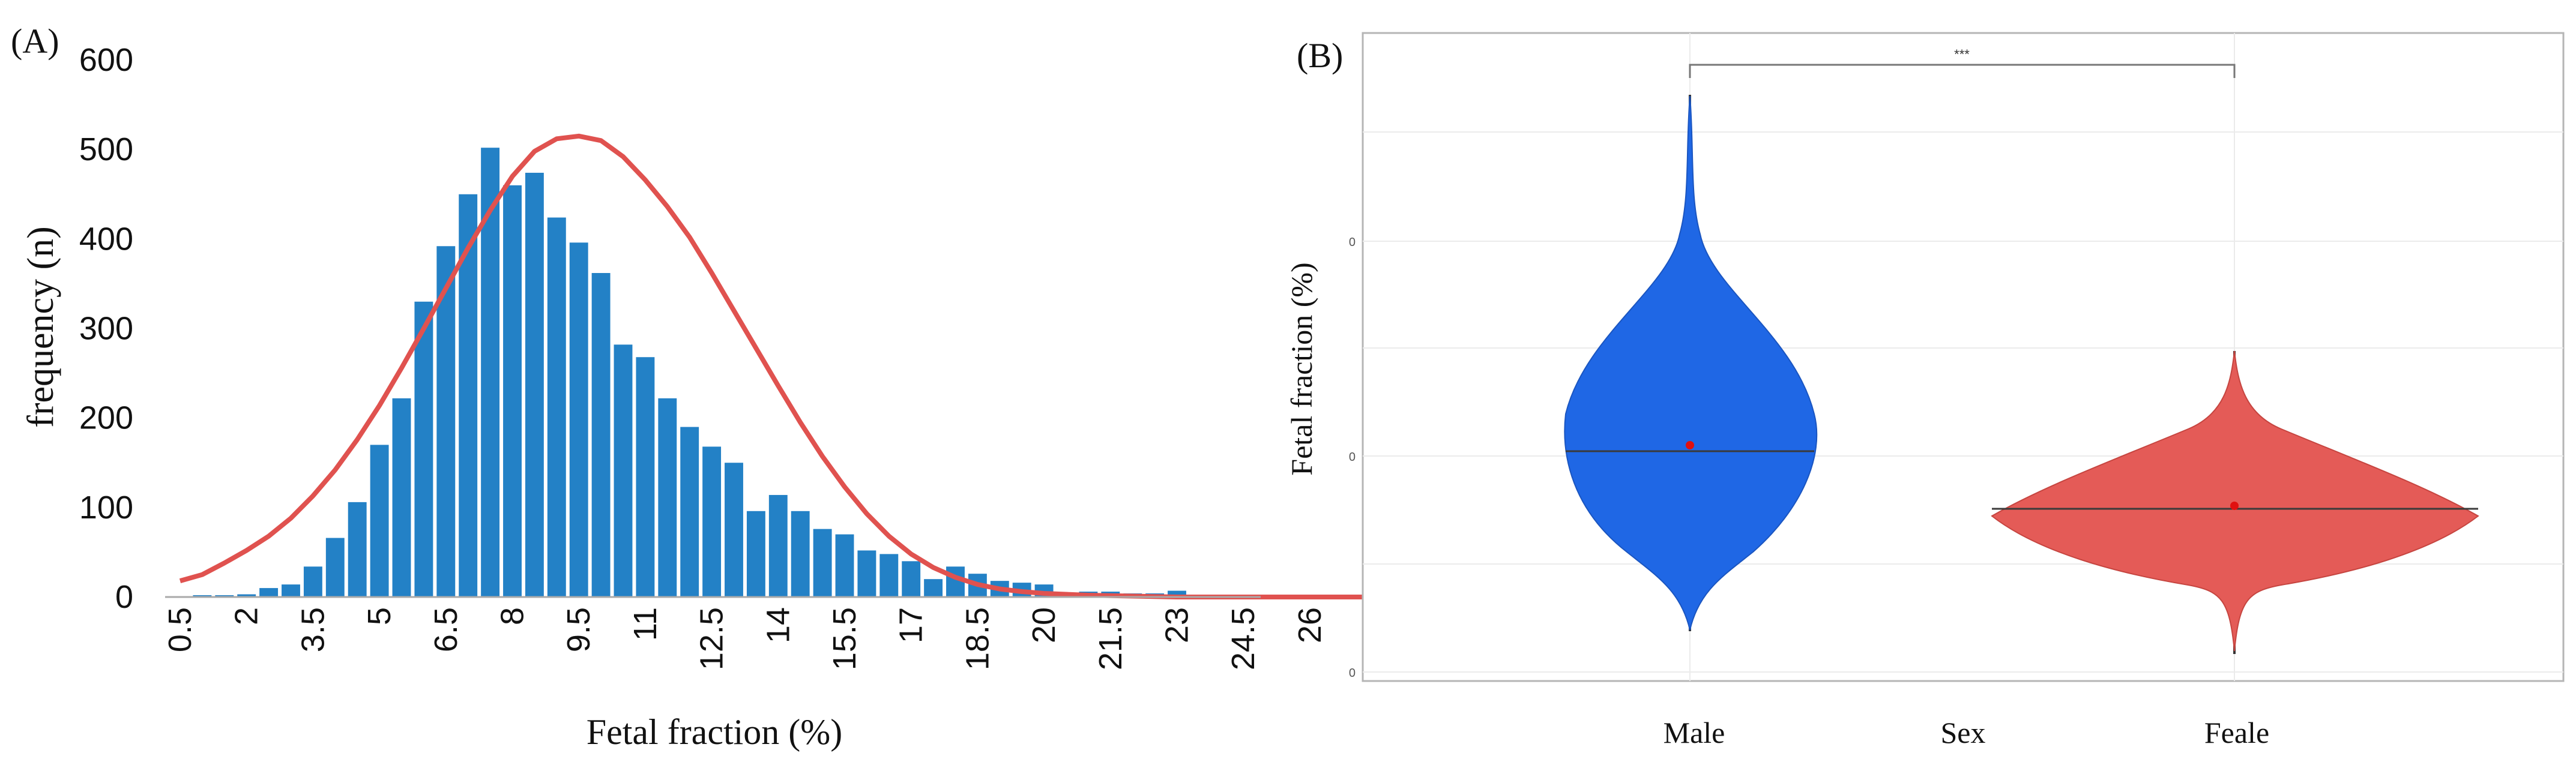 This screenshot has width=2576, height=777. What do you see at coordinates (1111, 638) in the screenshot?
I see `panel-a-x-tick-label: 21.5` at bounding box center [1111, 638].